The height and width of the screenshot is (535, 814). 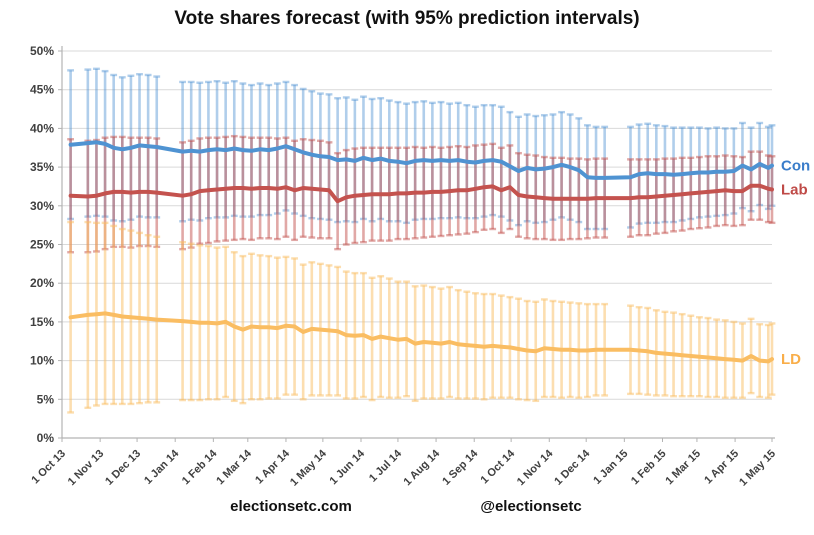 I want to click on footer-twitter: @electionsetc, so click(x=531, y=506).